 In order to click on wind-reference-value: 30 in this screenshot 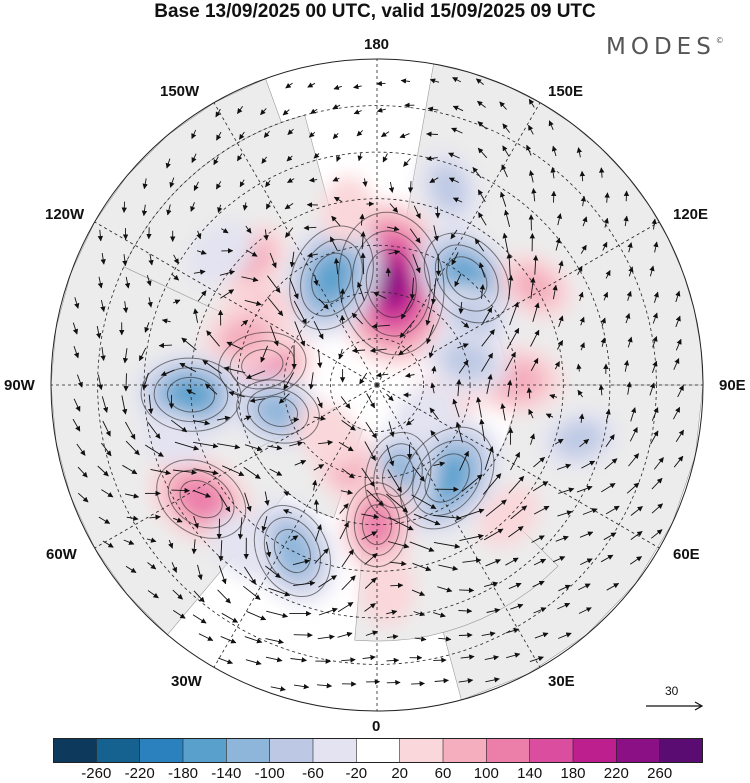, I will do `click(672, 691)`.